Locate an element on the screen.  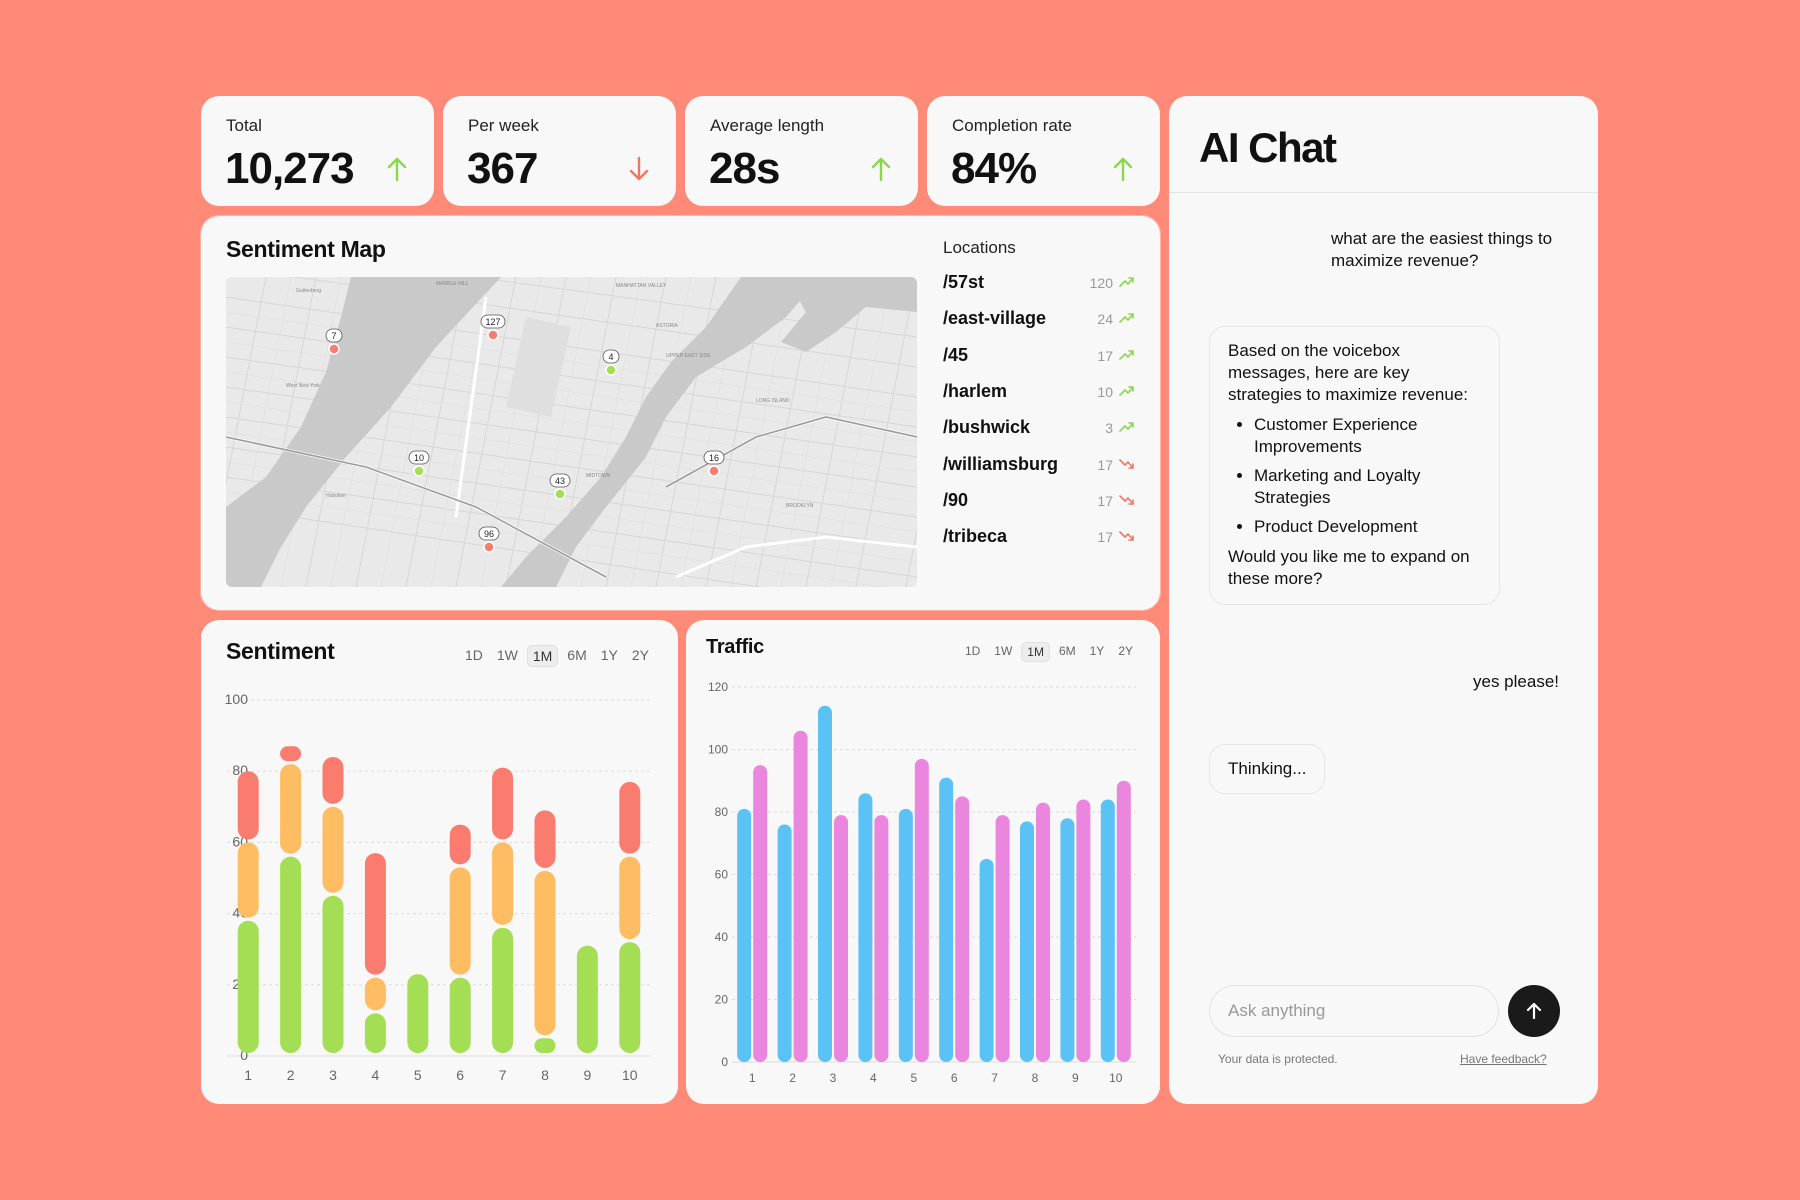
y-tick-label: 100 is located at coordinates (237, 699).